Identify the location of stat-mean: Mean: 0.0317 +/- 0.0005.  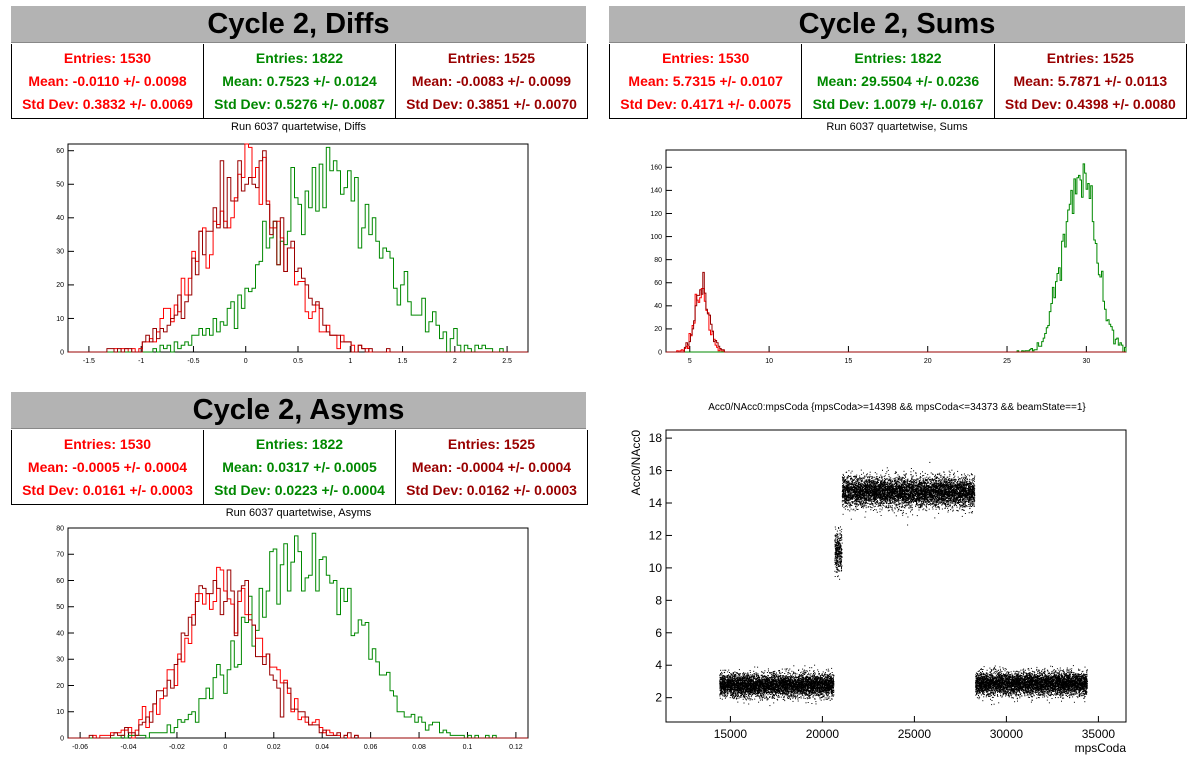
(299, 466).